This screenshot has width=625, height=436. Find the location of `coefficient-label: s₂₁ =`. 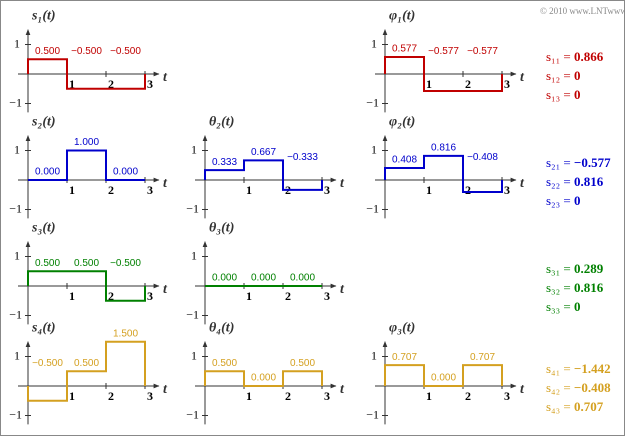

coefficient-label: s₂₁ = is located at coordinates (560, 162).